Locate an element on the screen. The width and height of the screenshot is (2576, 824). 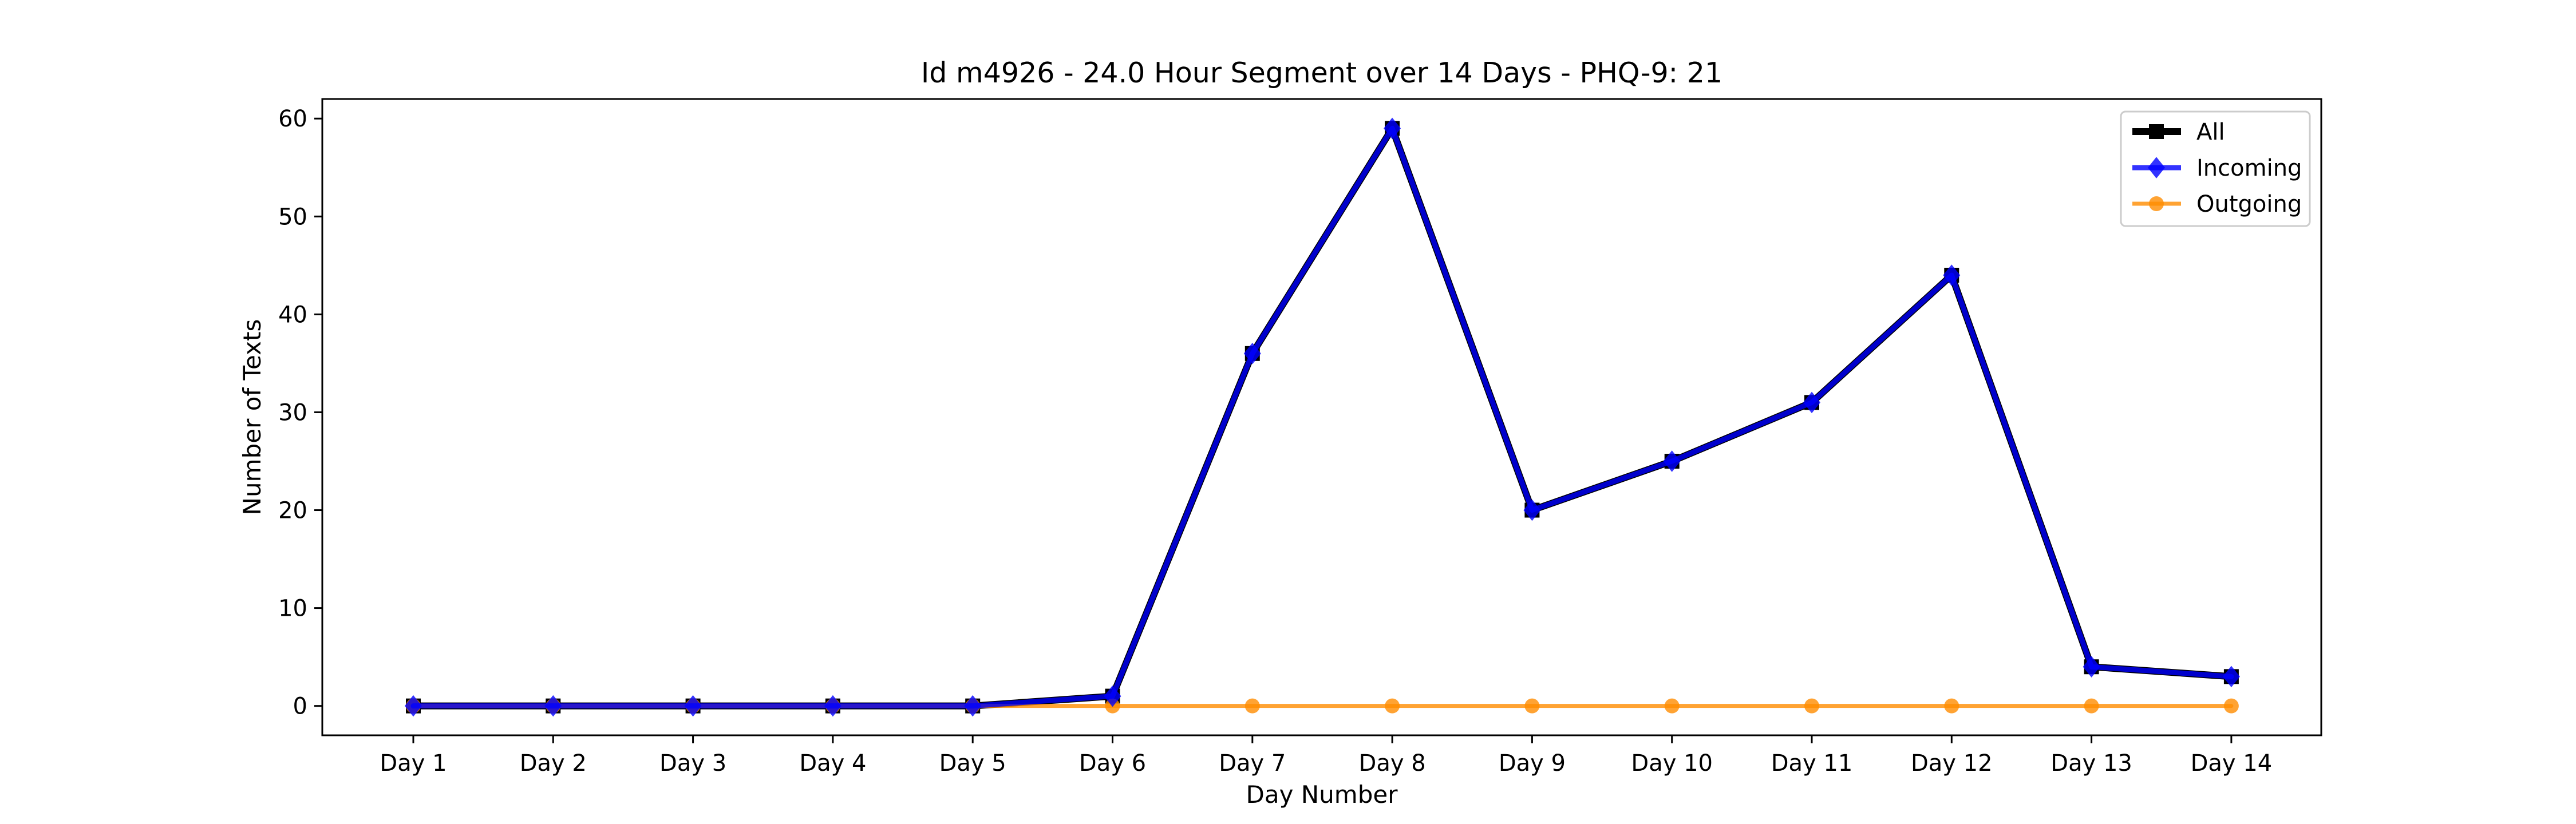
x-tick-label: Day 3 is located at coordinates (692, 763).